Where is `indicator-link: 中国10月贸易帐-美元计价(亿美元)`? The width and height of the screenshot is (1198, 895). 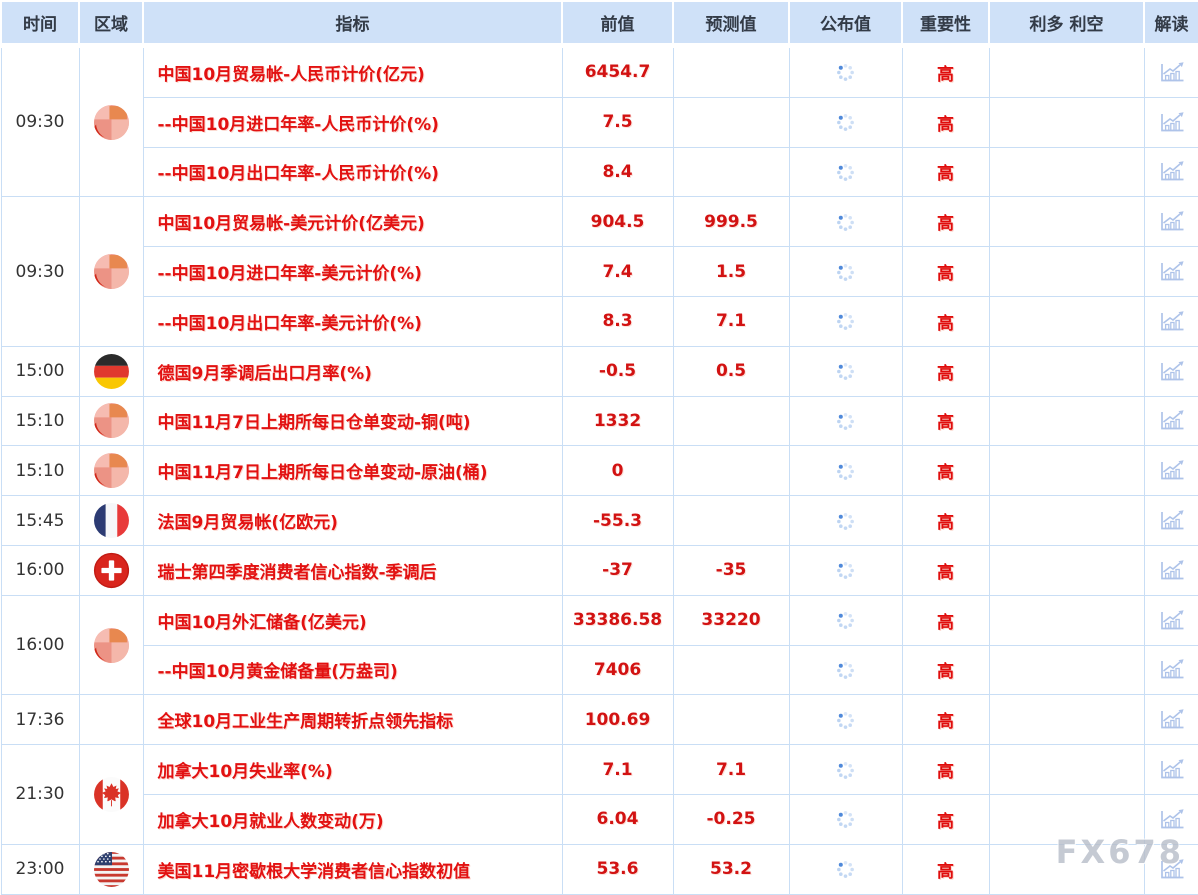 indicator-link: 中国10月贸易帐-美元计价(亿美元) is located at coordinates (352, 222).